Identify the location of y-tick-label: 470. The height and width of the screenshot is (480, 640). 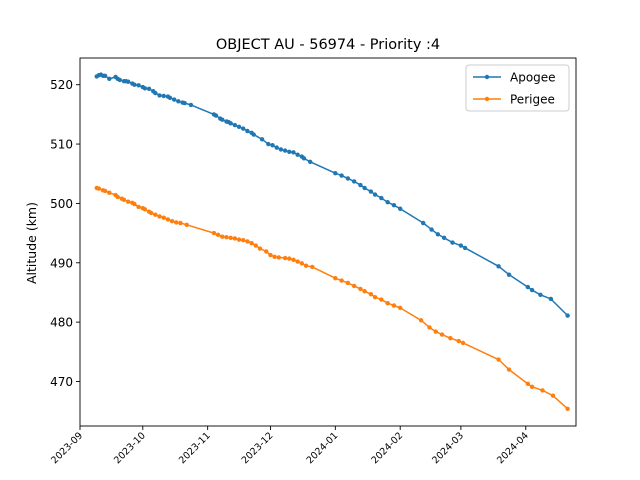
(61, 382).